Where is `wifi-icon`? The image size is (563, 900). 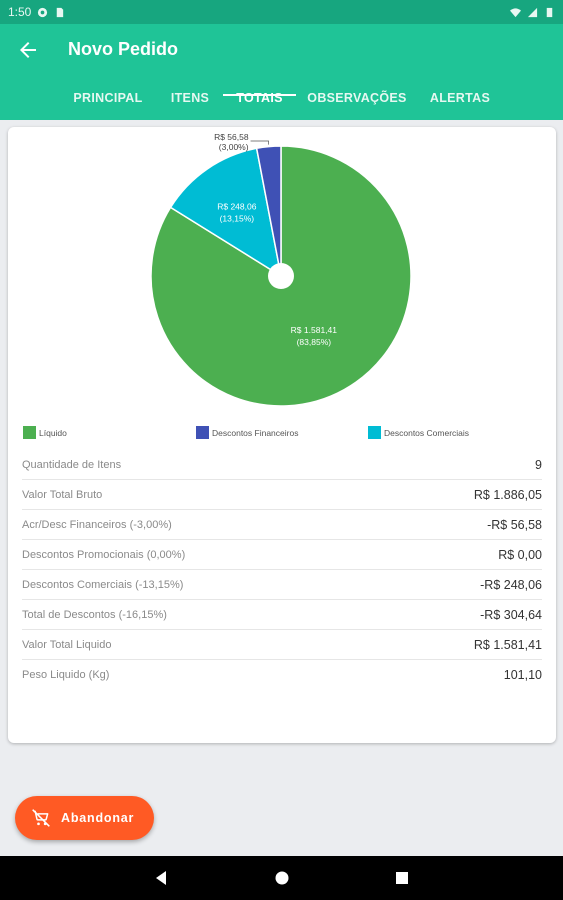
wifi-icon is located at coordinates (515, 12).